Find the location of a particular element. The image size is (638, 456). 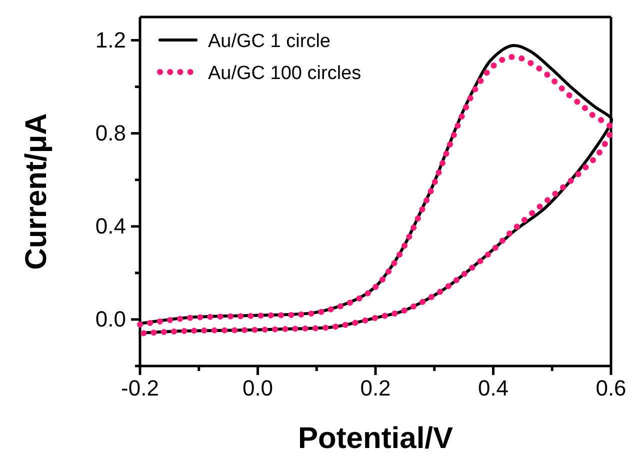

x-axis-title: Potential/V is located at coordinates (376, 438).